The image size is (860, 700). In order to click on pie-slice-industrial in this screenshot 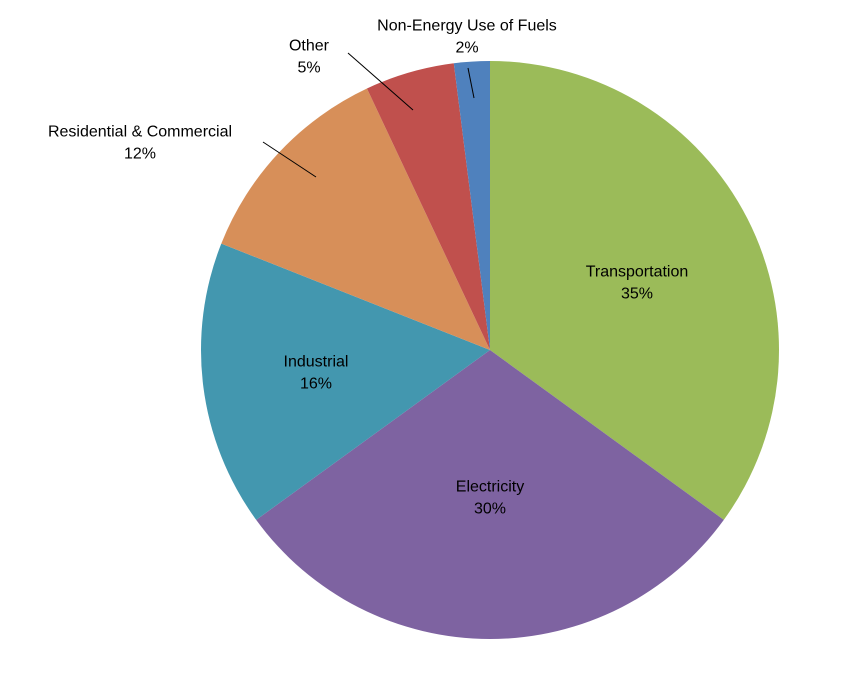, I will do `click(345, 381)`.